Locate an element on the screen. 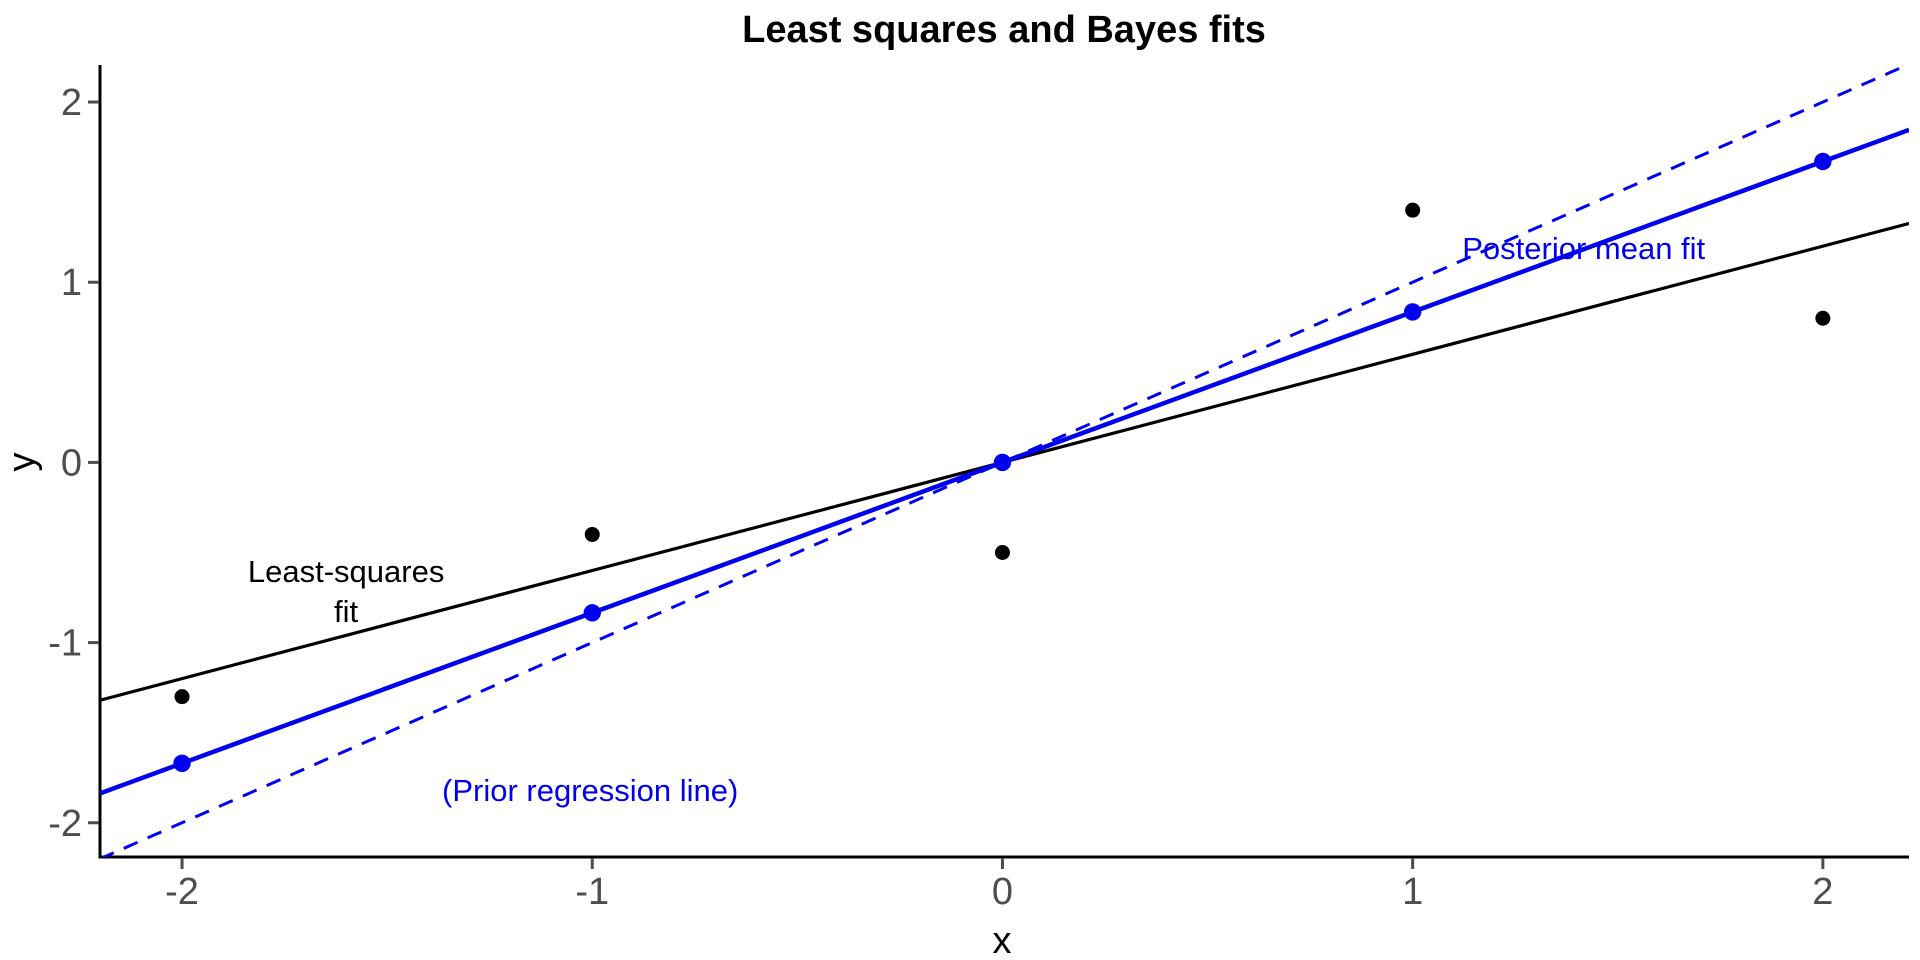 The width and height of the screenshot is (1920, 960). x-axis-ticks: -2 -1 0 1 2 is located at coordinates (999, 885).